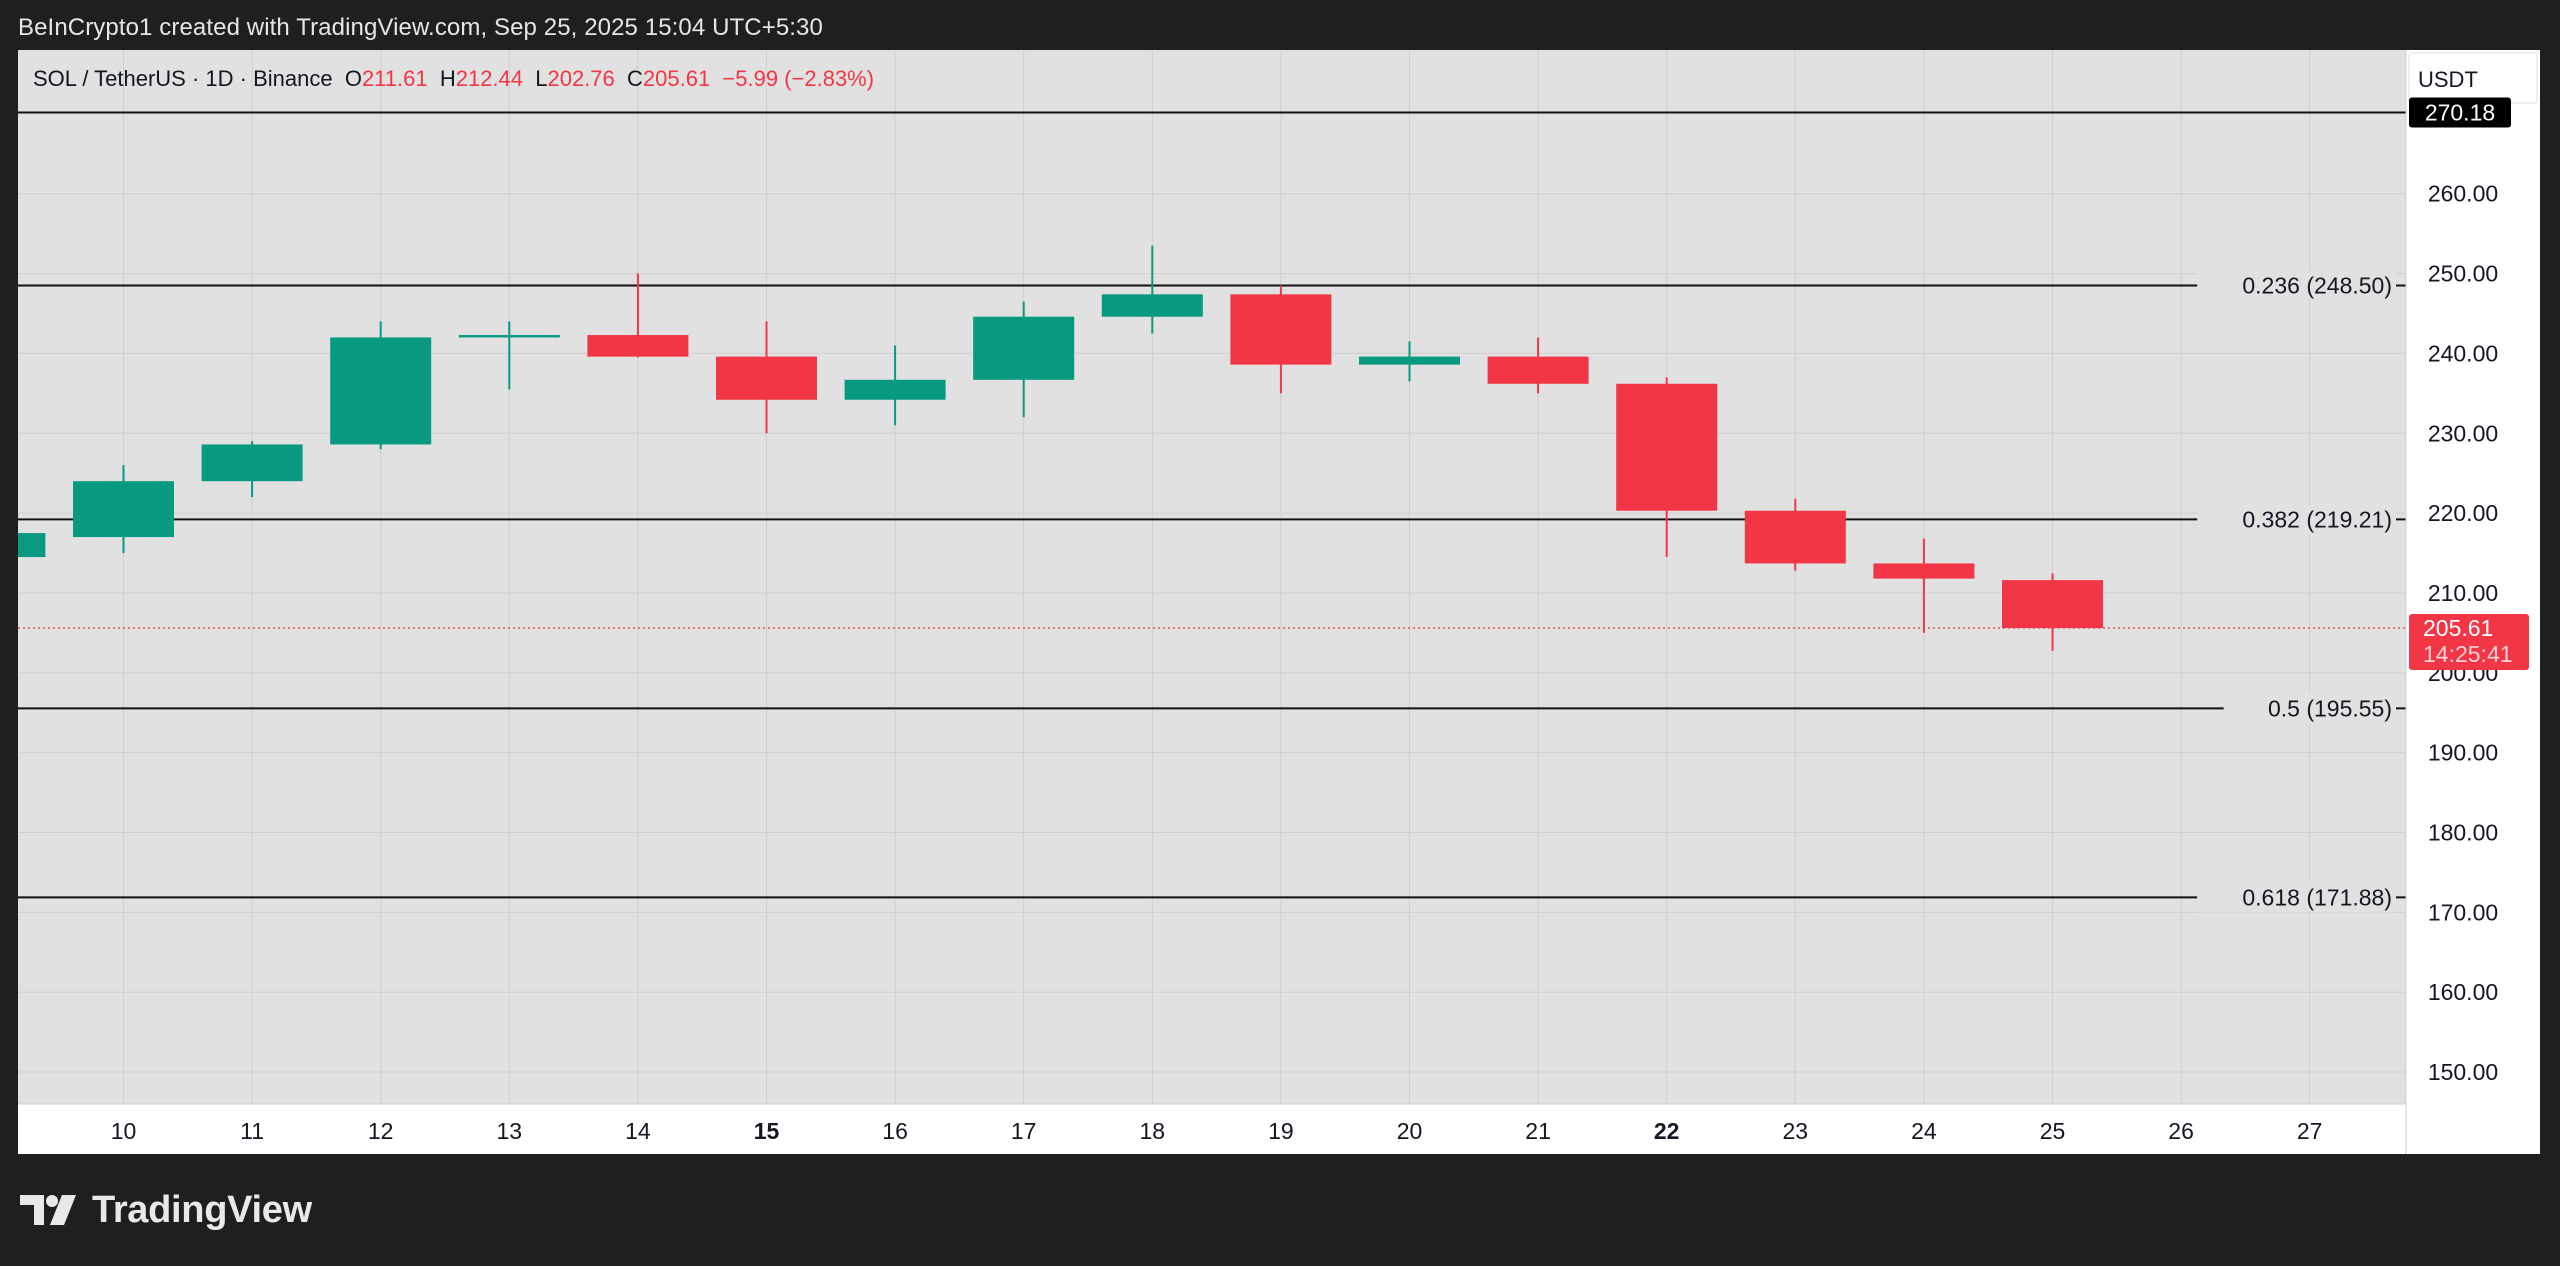  I want to click on x-tick-label: 21, so click(1538, 1131).